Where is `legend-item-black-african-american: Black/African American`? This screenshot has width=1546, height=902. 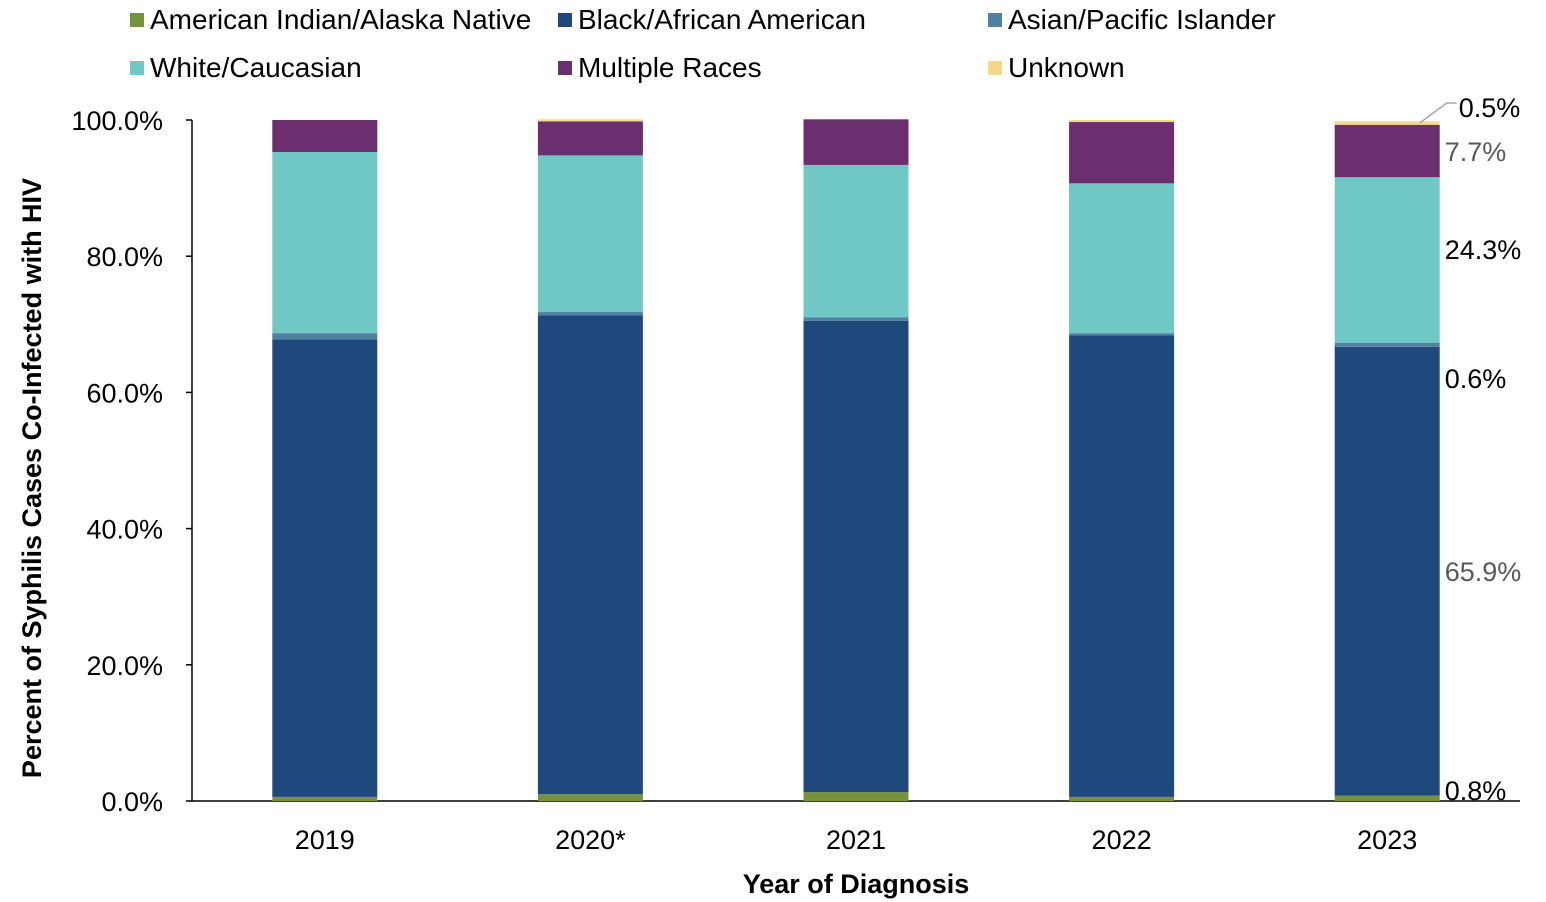 legend-item-black-african-american: Black/African American is located at coordinates (712, 19).